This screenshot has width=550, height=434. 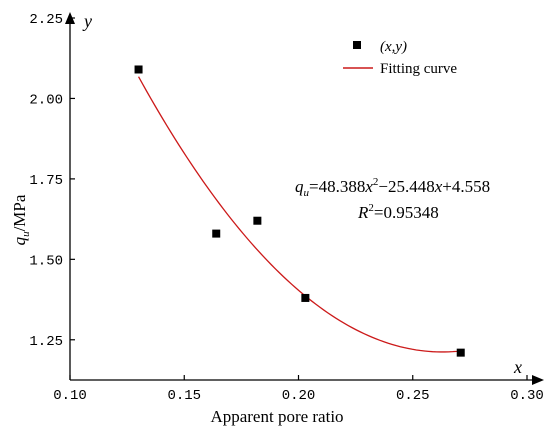 I want to click on y-tick-label: 1.50, so click(x=46, y=261).